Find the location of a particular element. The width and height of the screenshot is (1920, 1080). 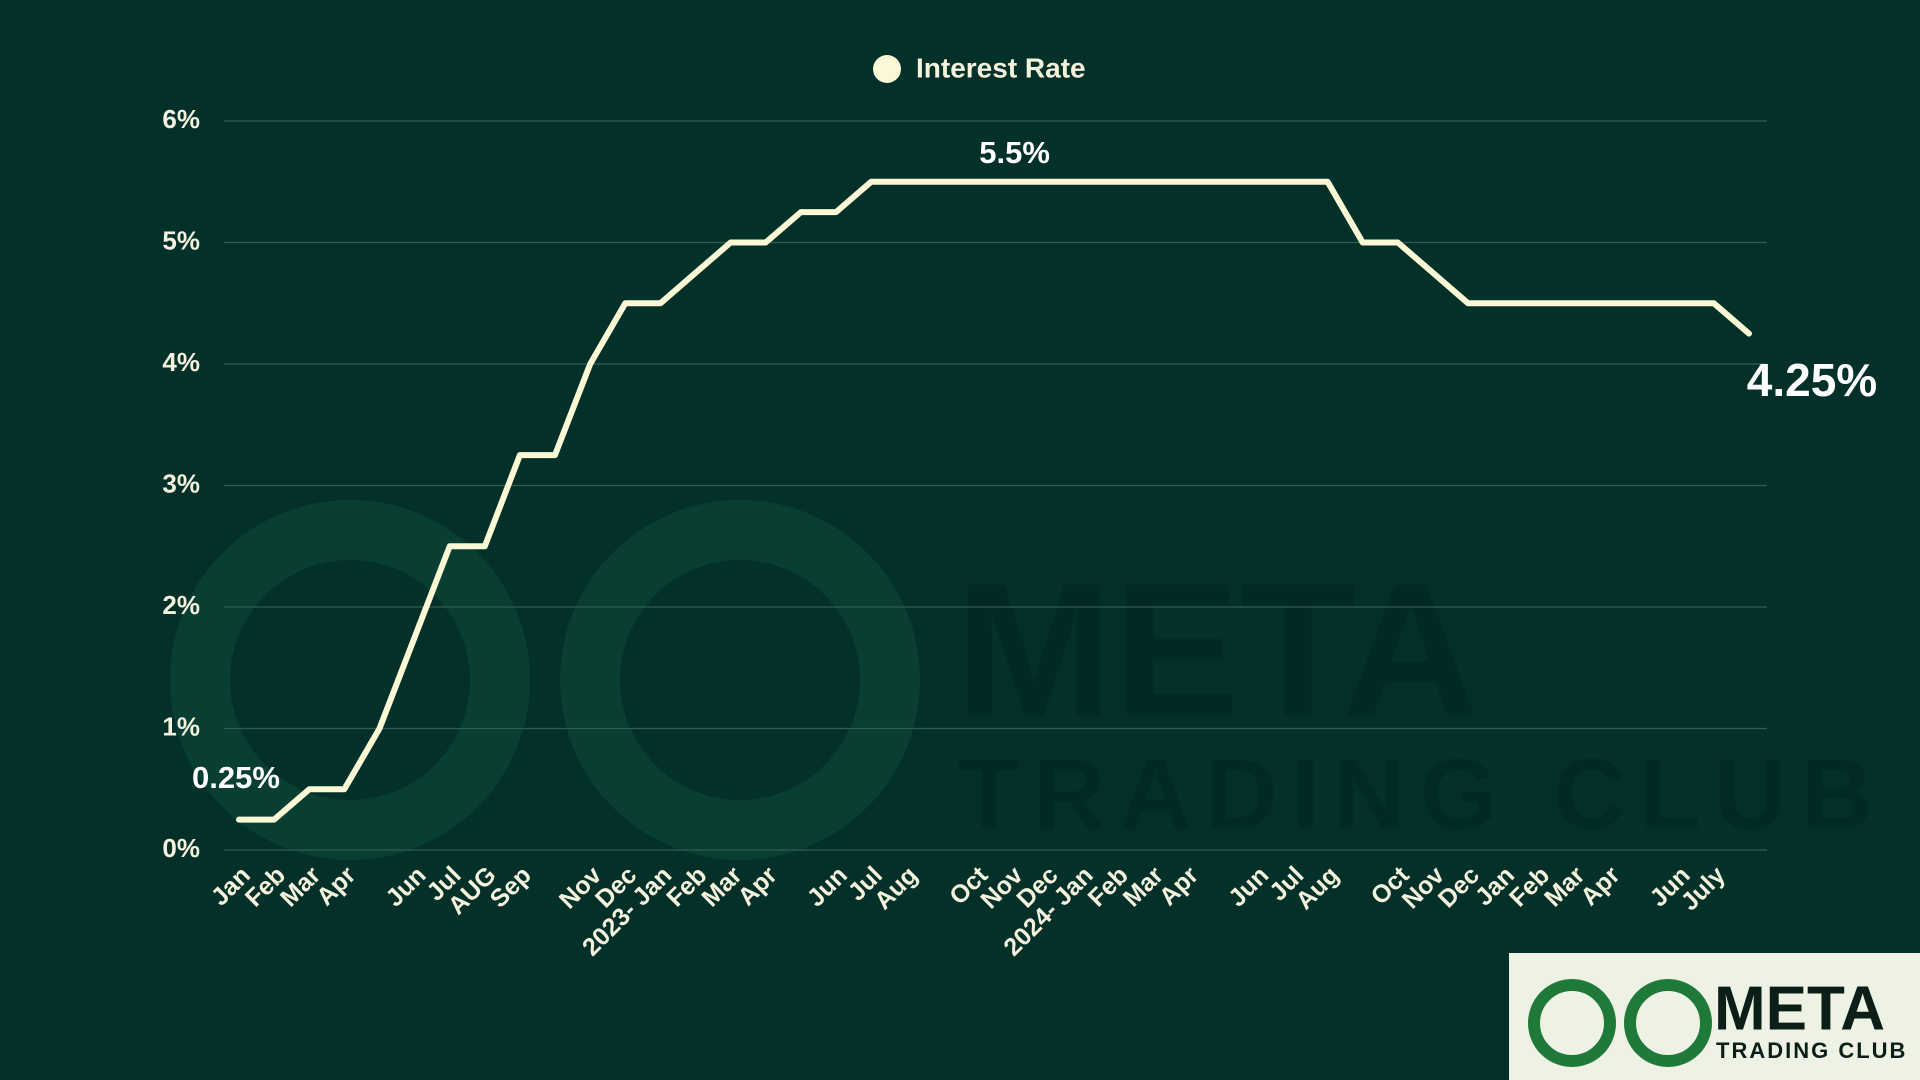

logo-subtitle: TRADING CLUB is located at coordinates (1811, 1050).